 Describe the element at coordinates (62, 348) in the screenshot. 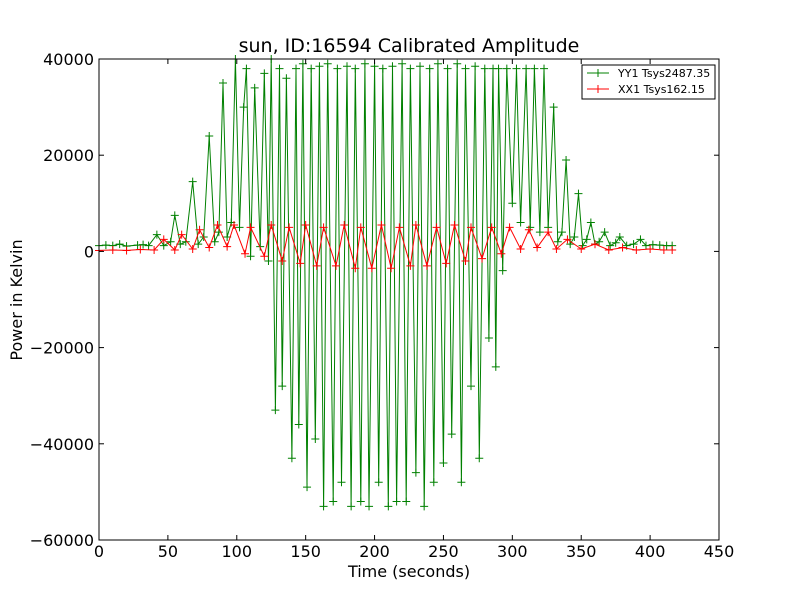

I see `y-tick-label: −20000` at that location.